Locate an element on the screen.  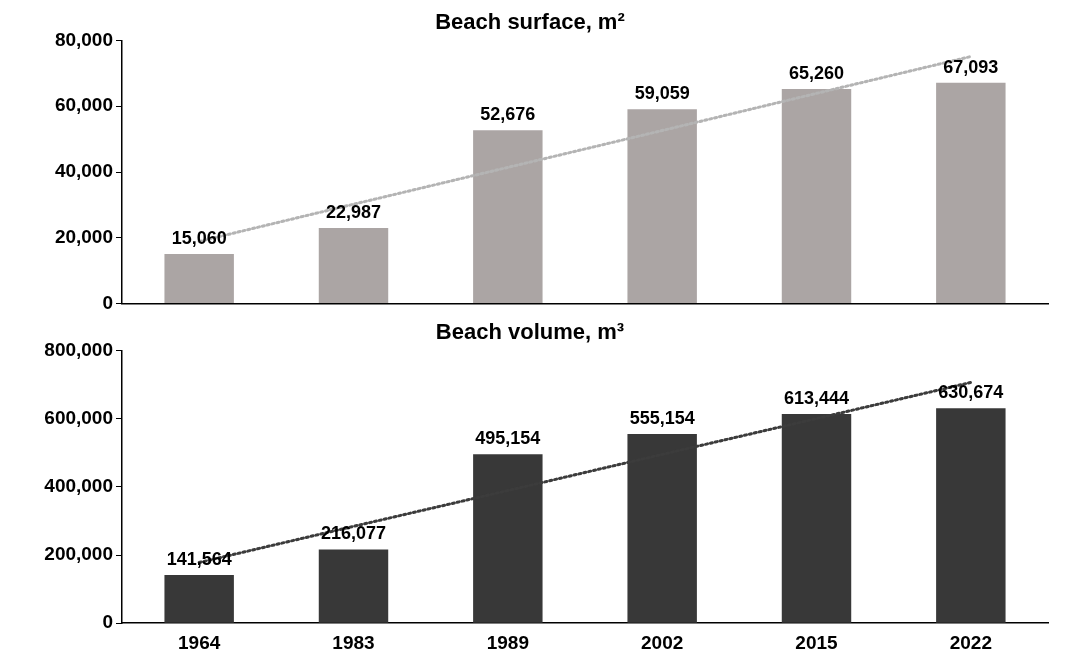
data-label: 59,059 is located at coordinates (662, 93).